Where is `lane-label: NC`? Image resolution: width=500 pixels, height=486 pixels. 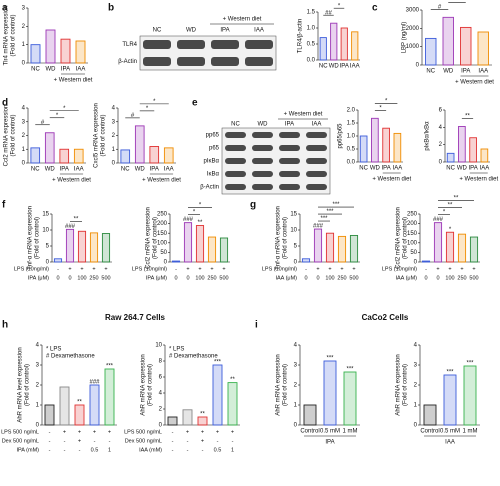 lane-label: NC is located at coordinates (235, 125).